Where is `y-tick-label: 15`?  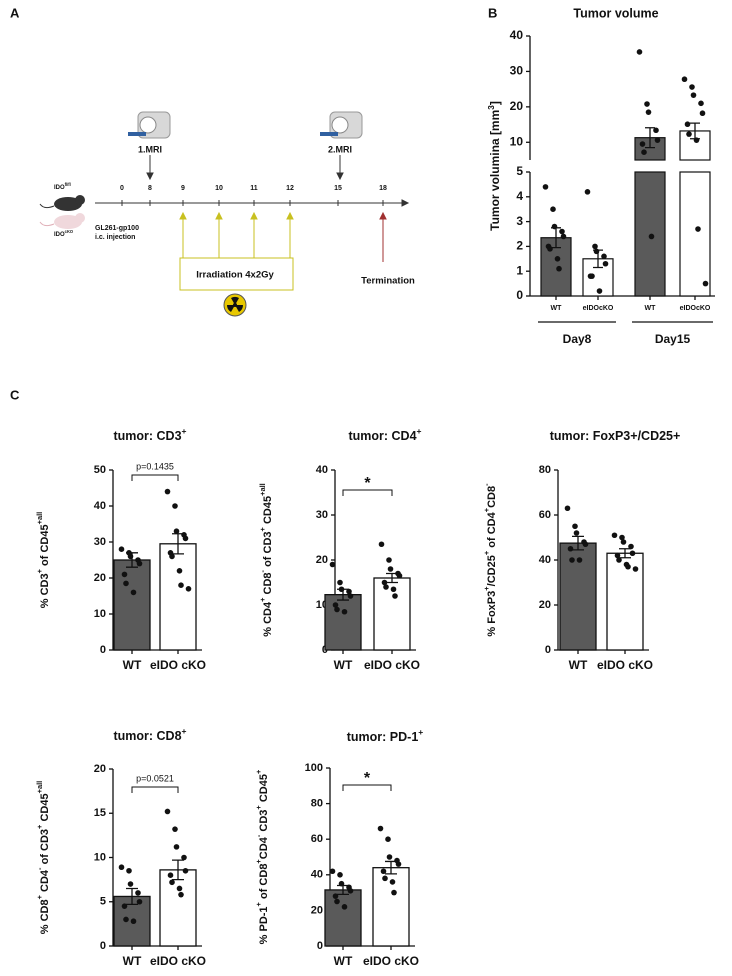
y-tick-label: 15 is located at coordinates (100, 813).